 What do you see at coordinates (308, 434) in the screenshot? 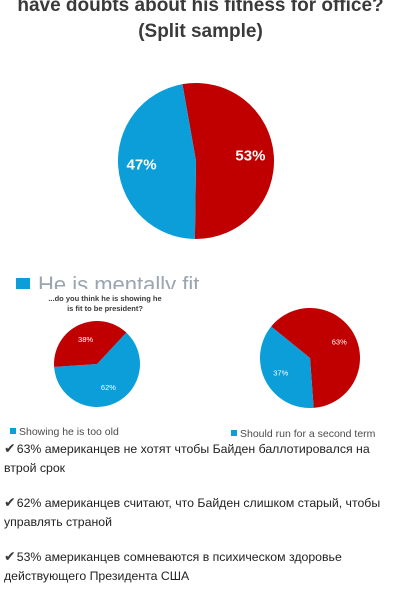
I see `legend-3-label: Should run for a second term` at bounding box center [308, 434].